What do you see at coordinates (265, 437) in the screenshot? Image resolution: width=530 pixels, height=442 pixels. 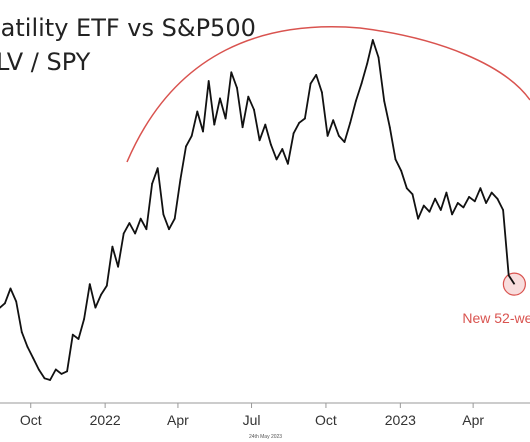 I see `footer-date: 24th May 2023` at bounding box center [265, 437].